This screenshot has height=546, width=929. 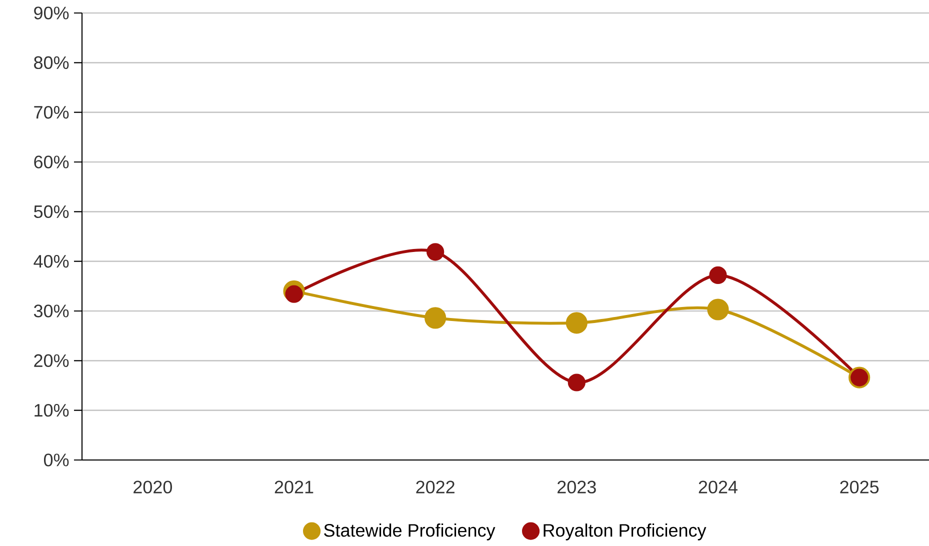 I want to click on y-tick-label: 60%, so click(x=51, y=162).